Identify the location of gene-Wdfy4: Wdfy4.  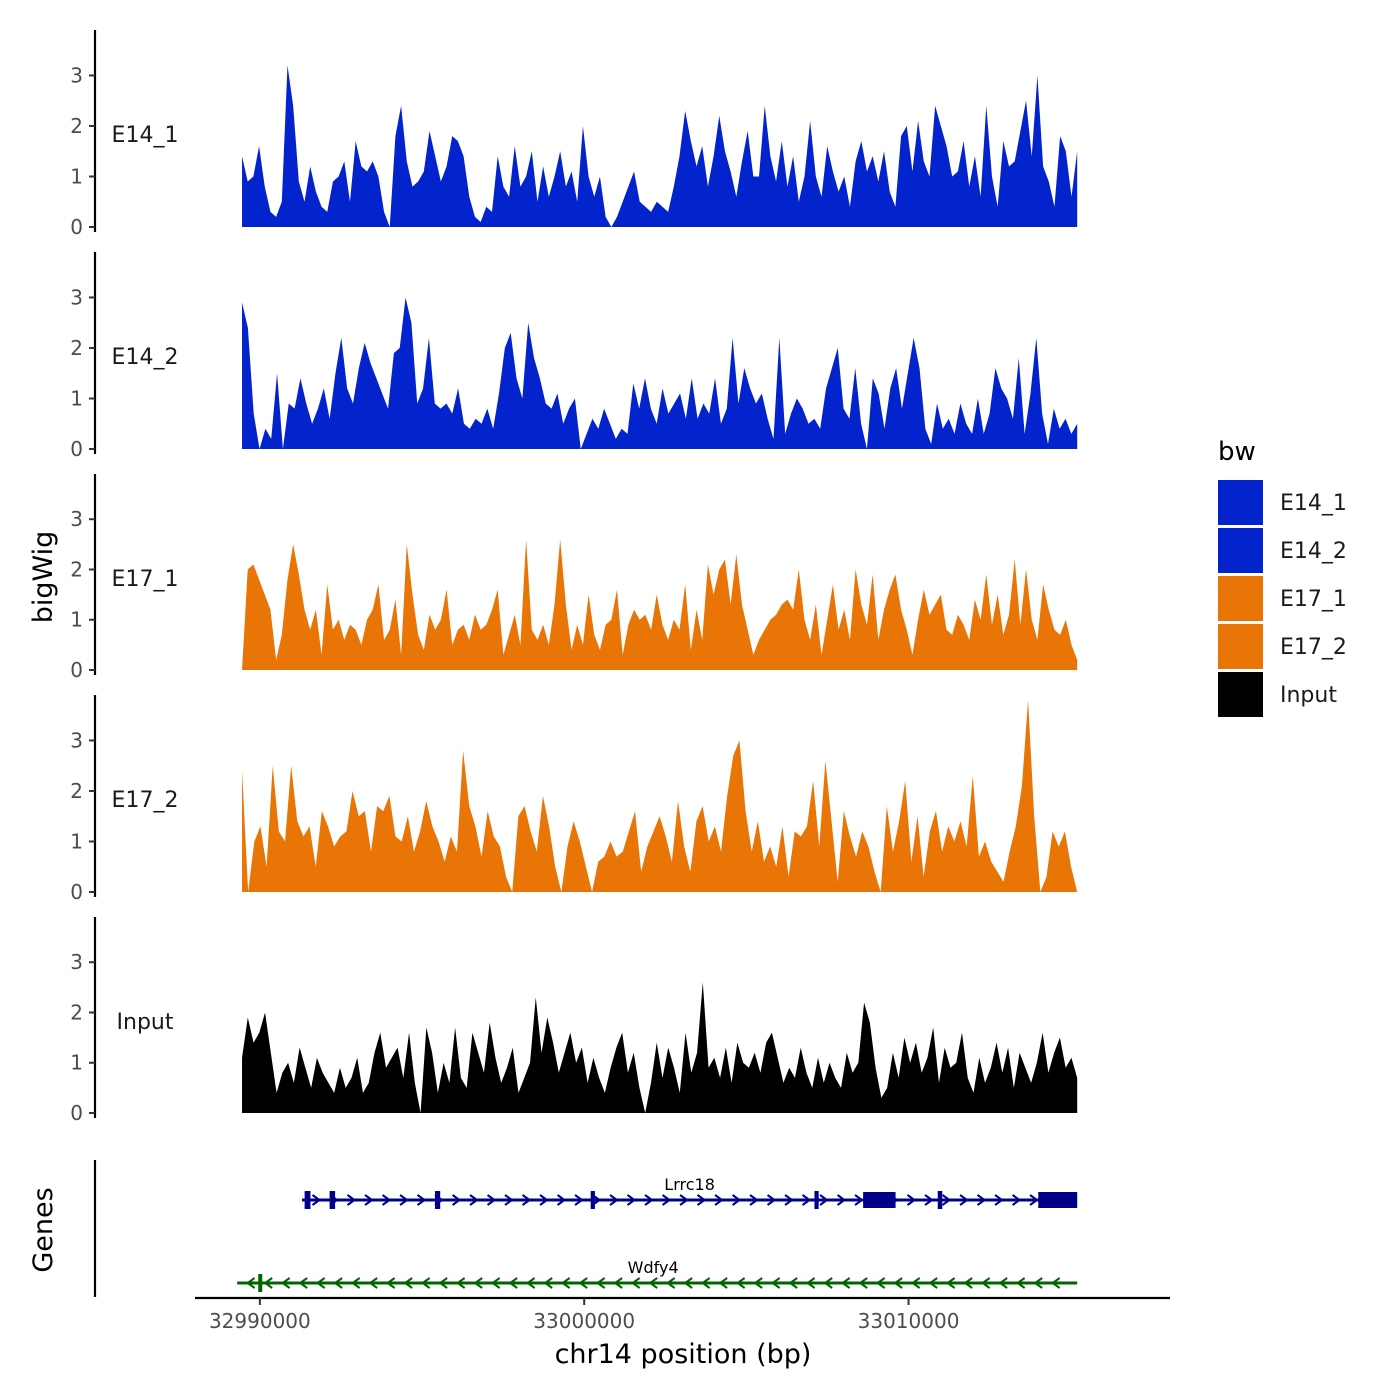
(657, 1275).